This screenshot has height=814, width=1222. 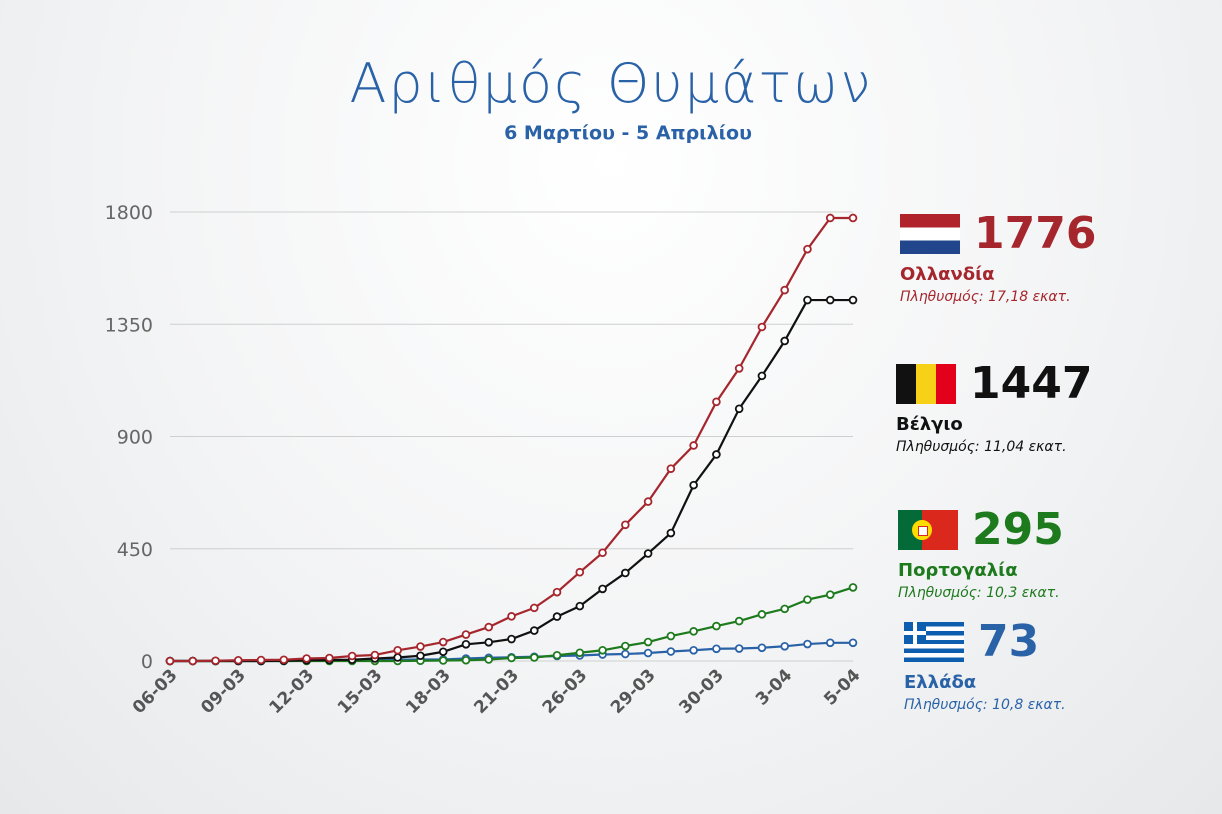 I want to click on x-tick-label: 21-03, so click(x=496, y=691).